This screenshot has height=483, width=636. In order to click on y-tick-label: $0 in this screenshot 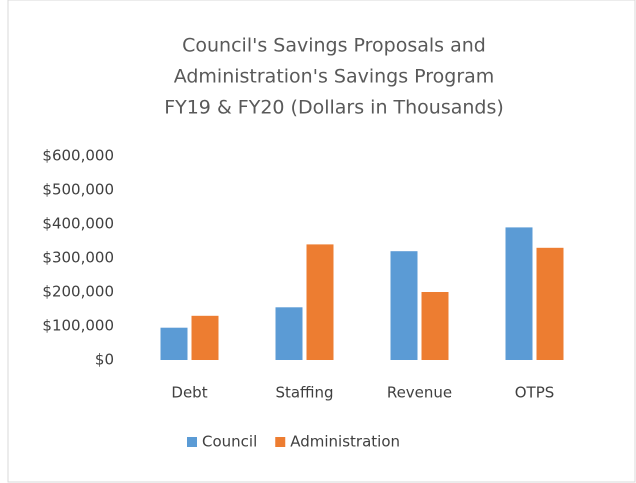, I will do `click(104, 360)`.